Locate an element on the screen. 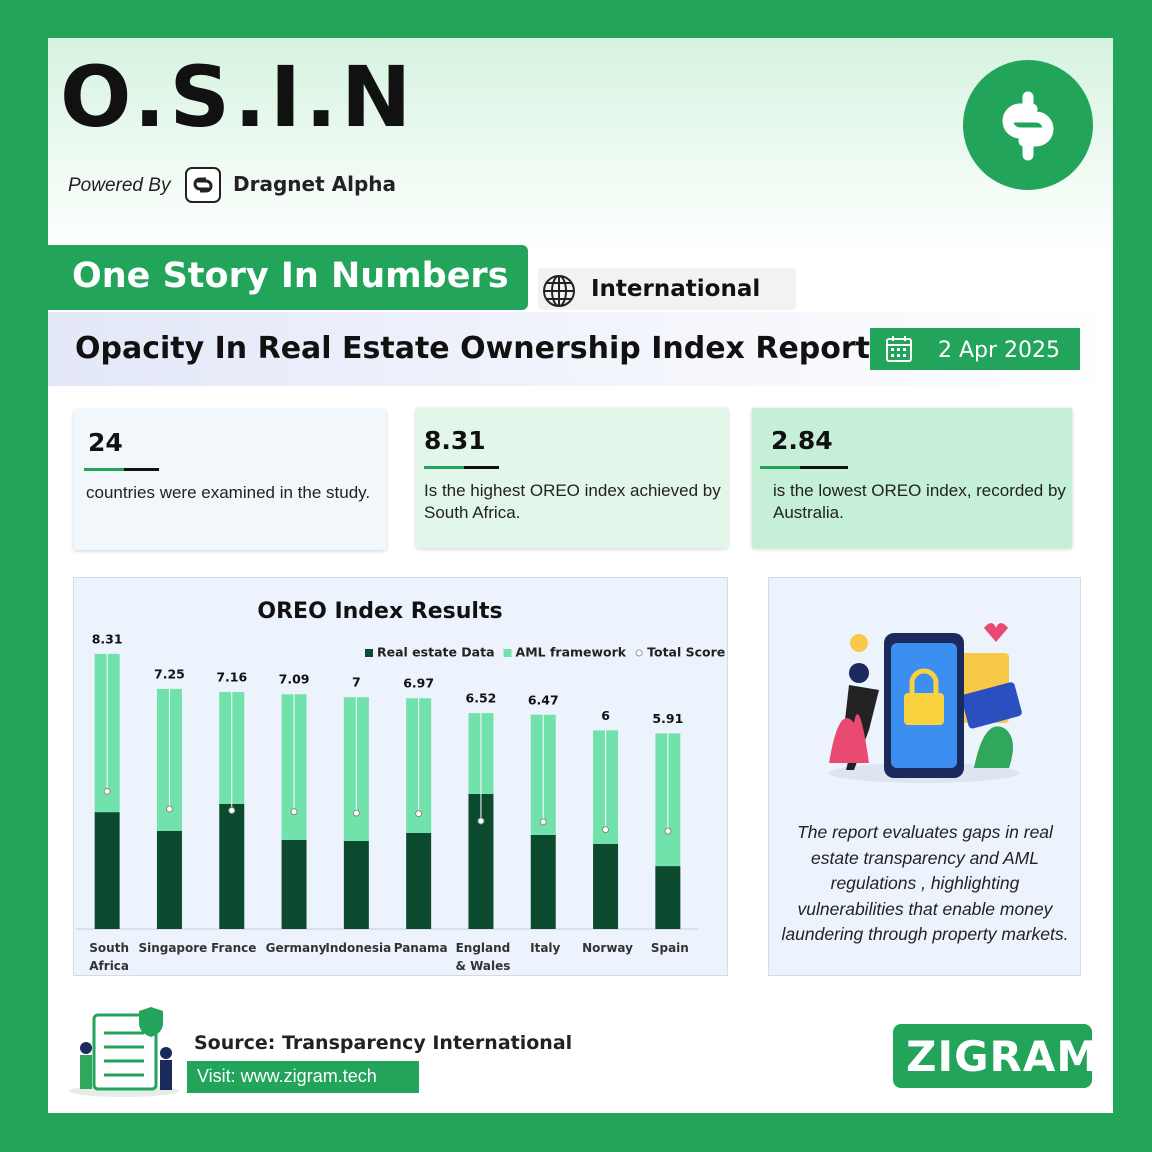 This screenshot has height=1152, width=1152. x-tick-label: Italy is located at coordinates (545, 948).